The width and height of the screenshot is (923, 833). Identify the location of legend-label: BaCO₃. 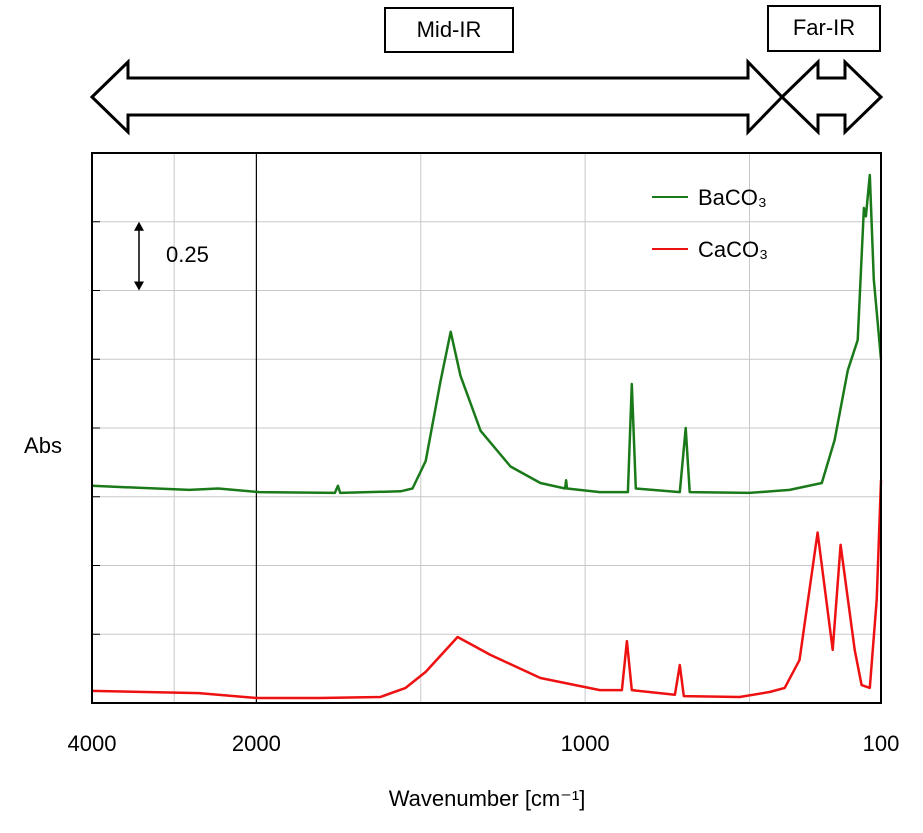
(732, 197).